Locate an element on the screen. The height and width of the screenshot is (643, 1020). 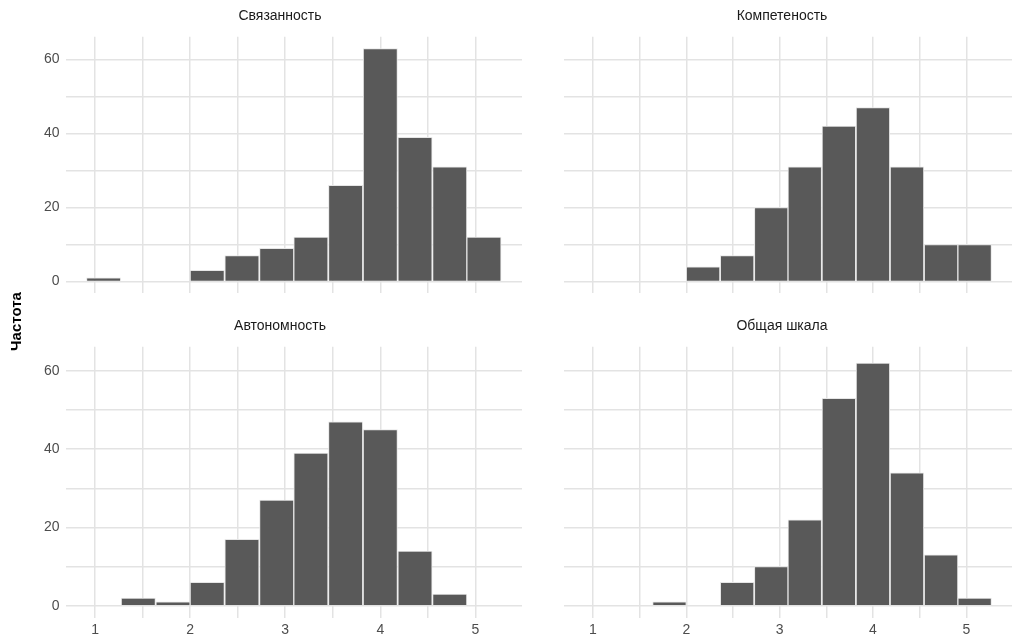
chart-title: Общая шкала is located at coordinates (782, 325).